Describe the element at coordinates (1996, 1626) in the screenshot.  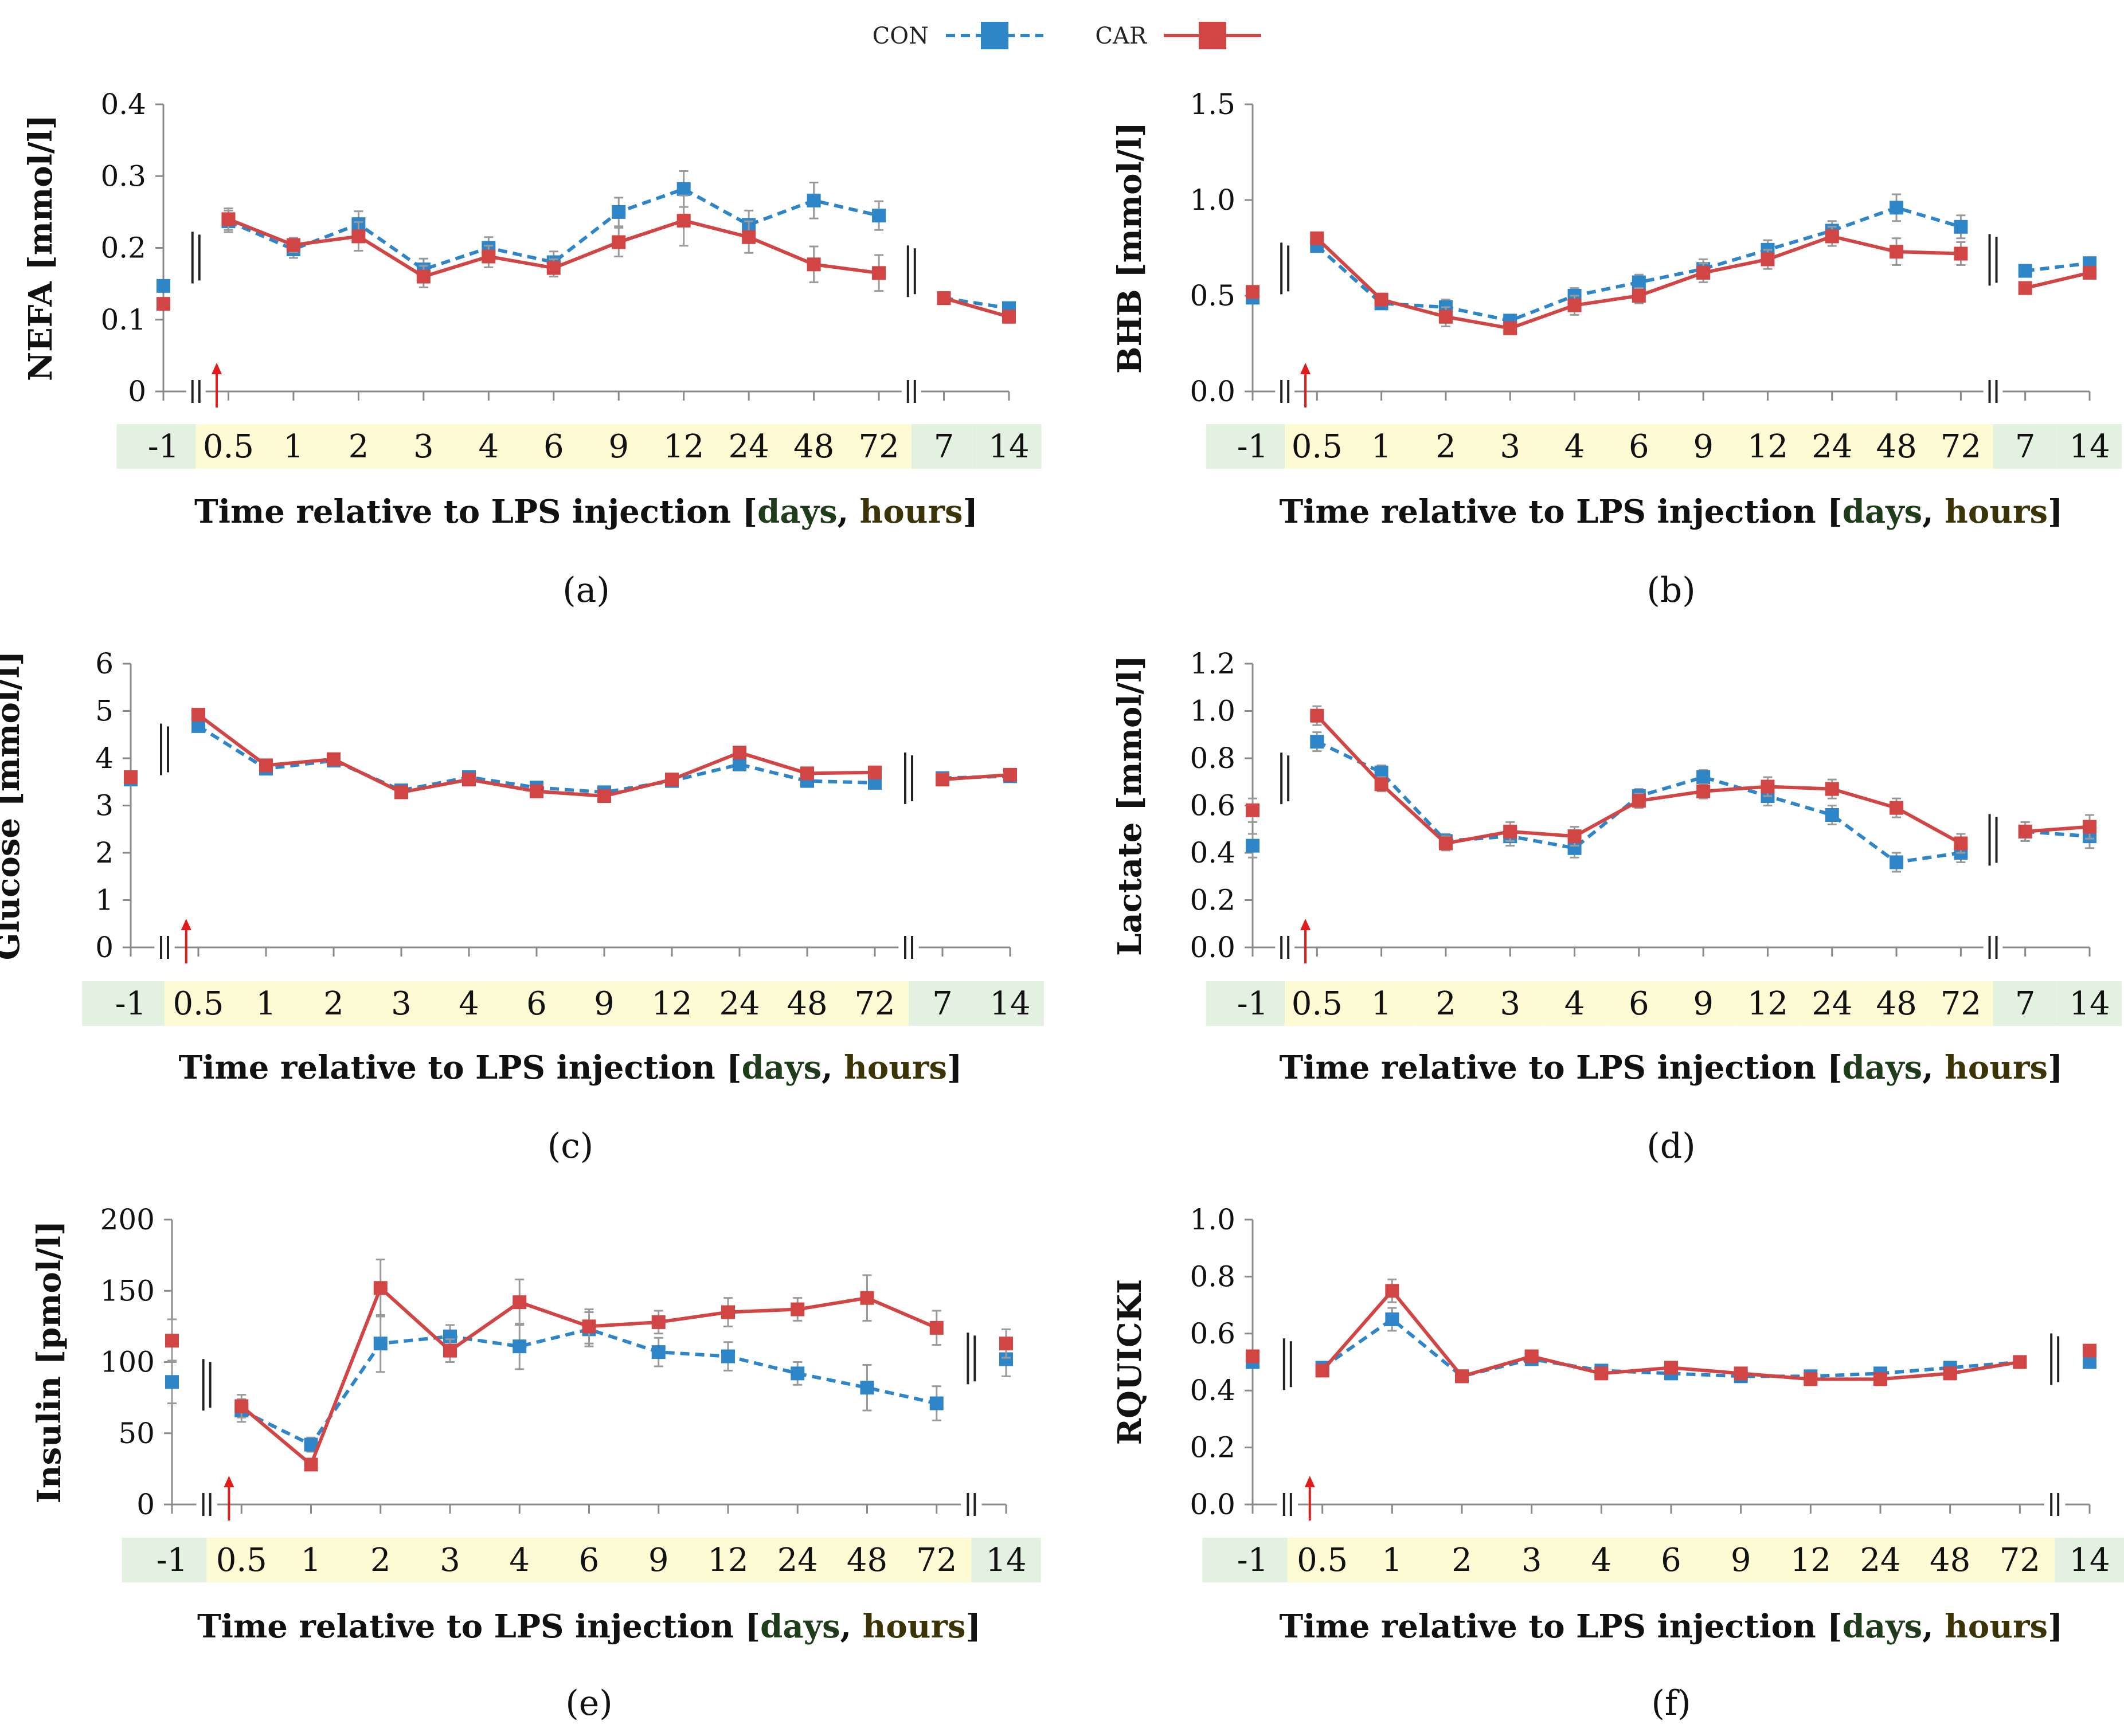
I see `x-axis-label-hours: hours` at that location.